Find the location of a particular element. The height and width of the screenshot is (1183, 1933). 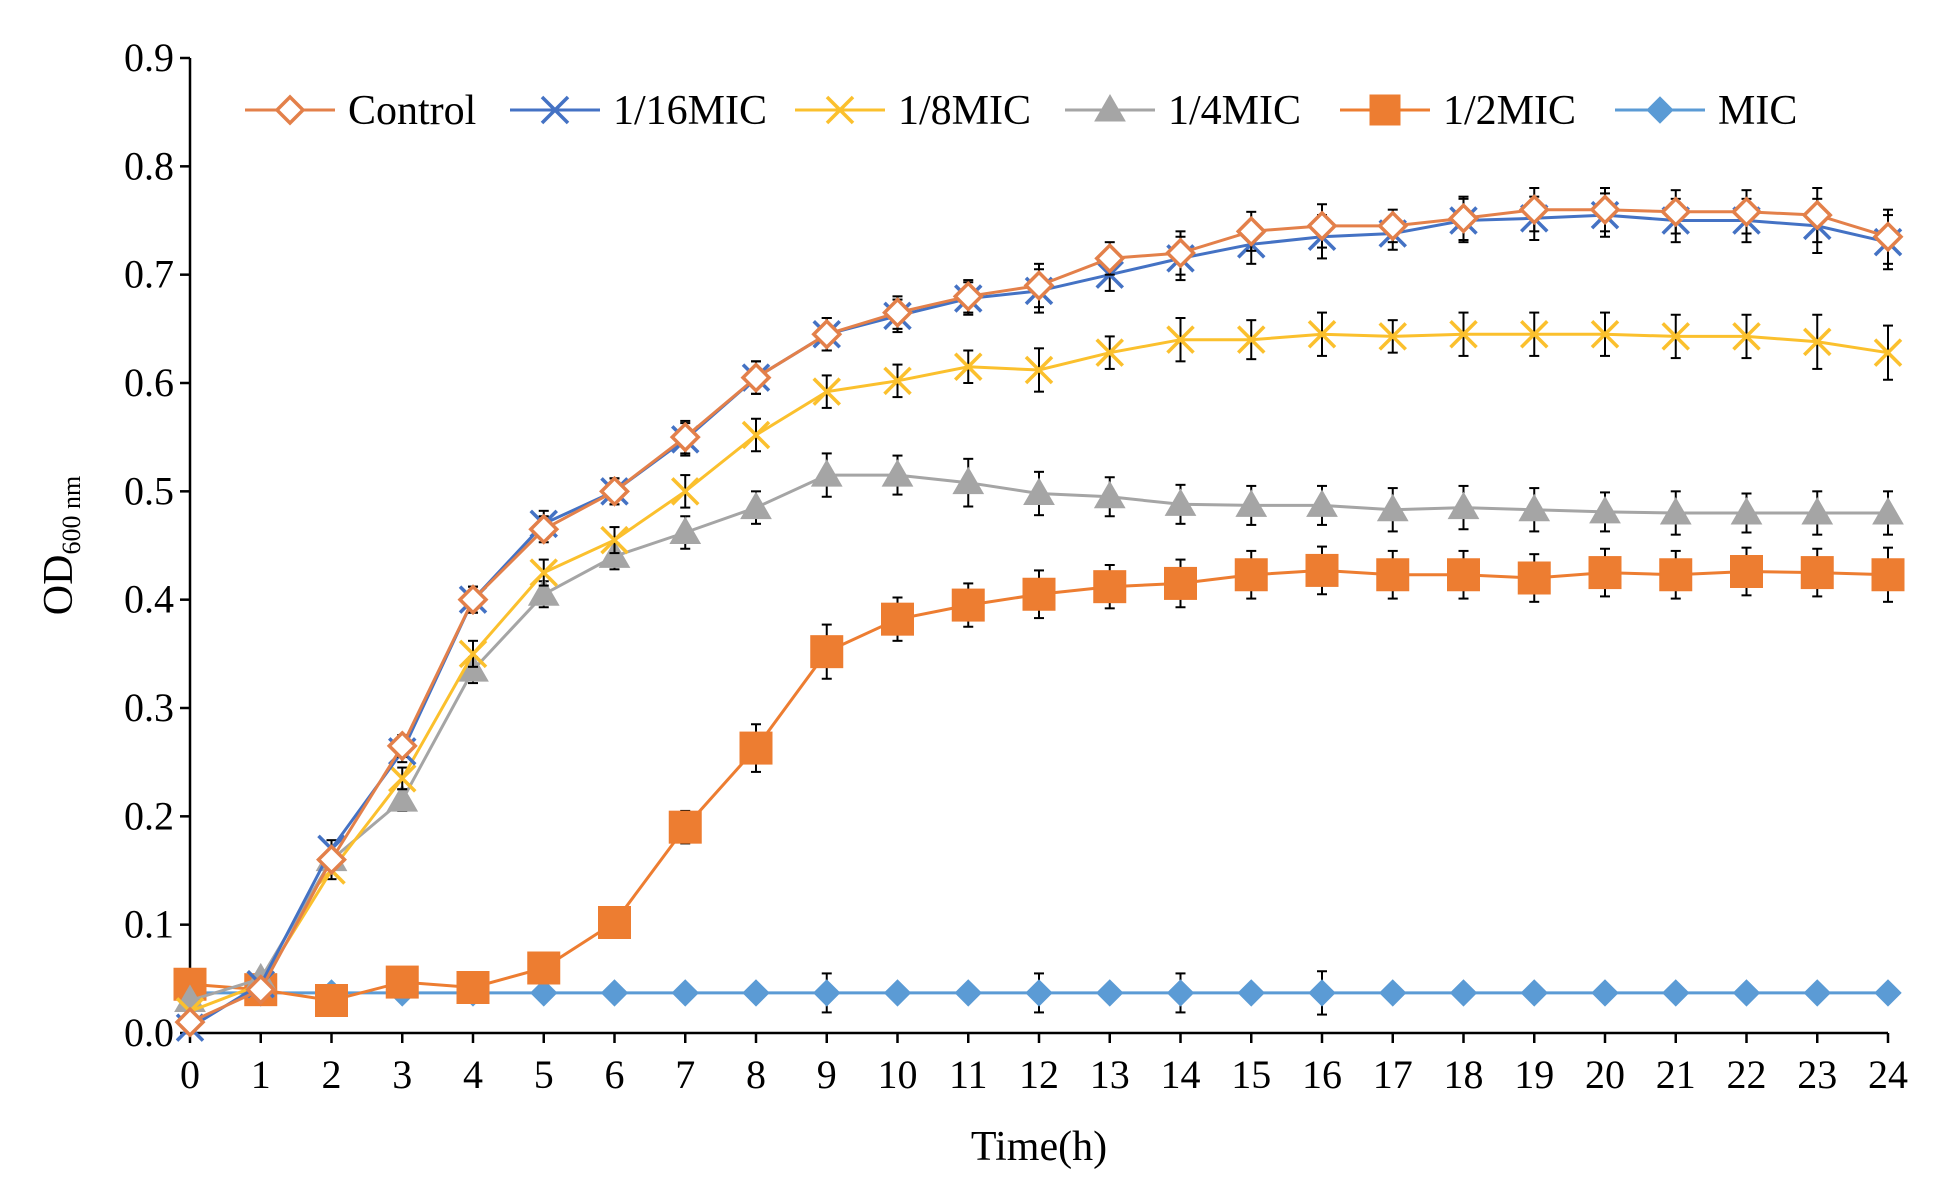

series-mic is located at coordinates (1039, 993).